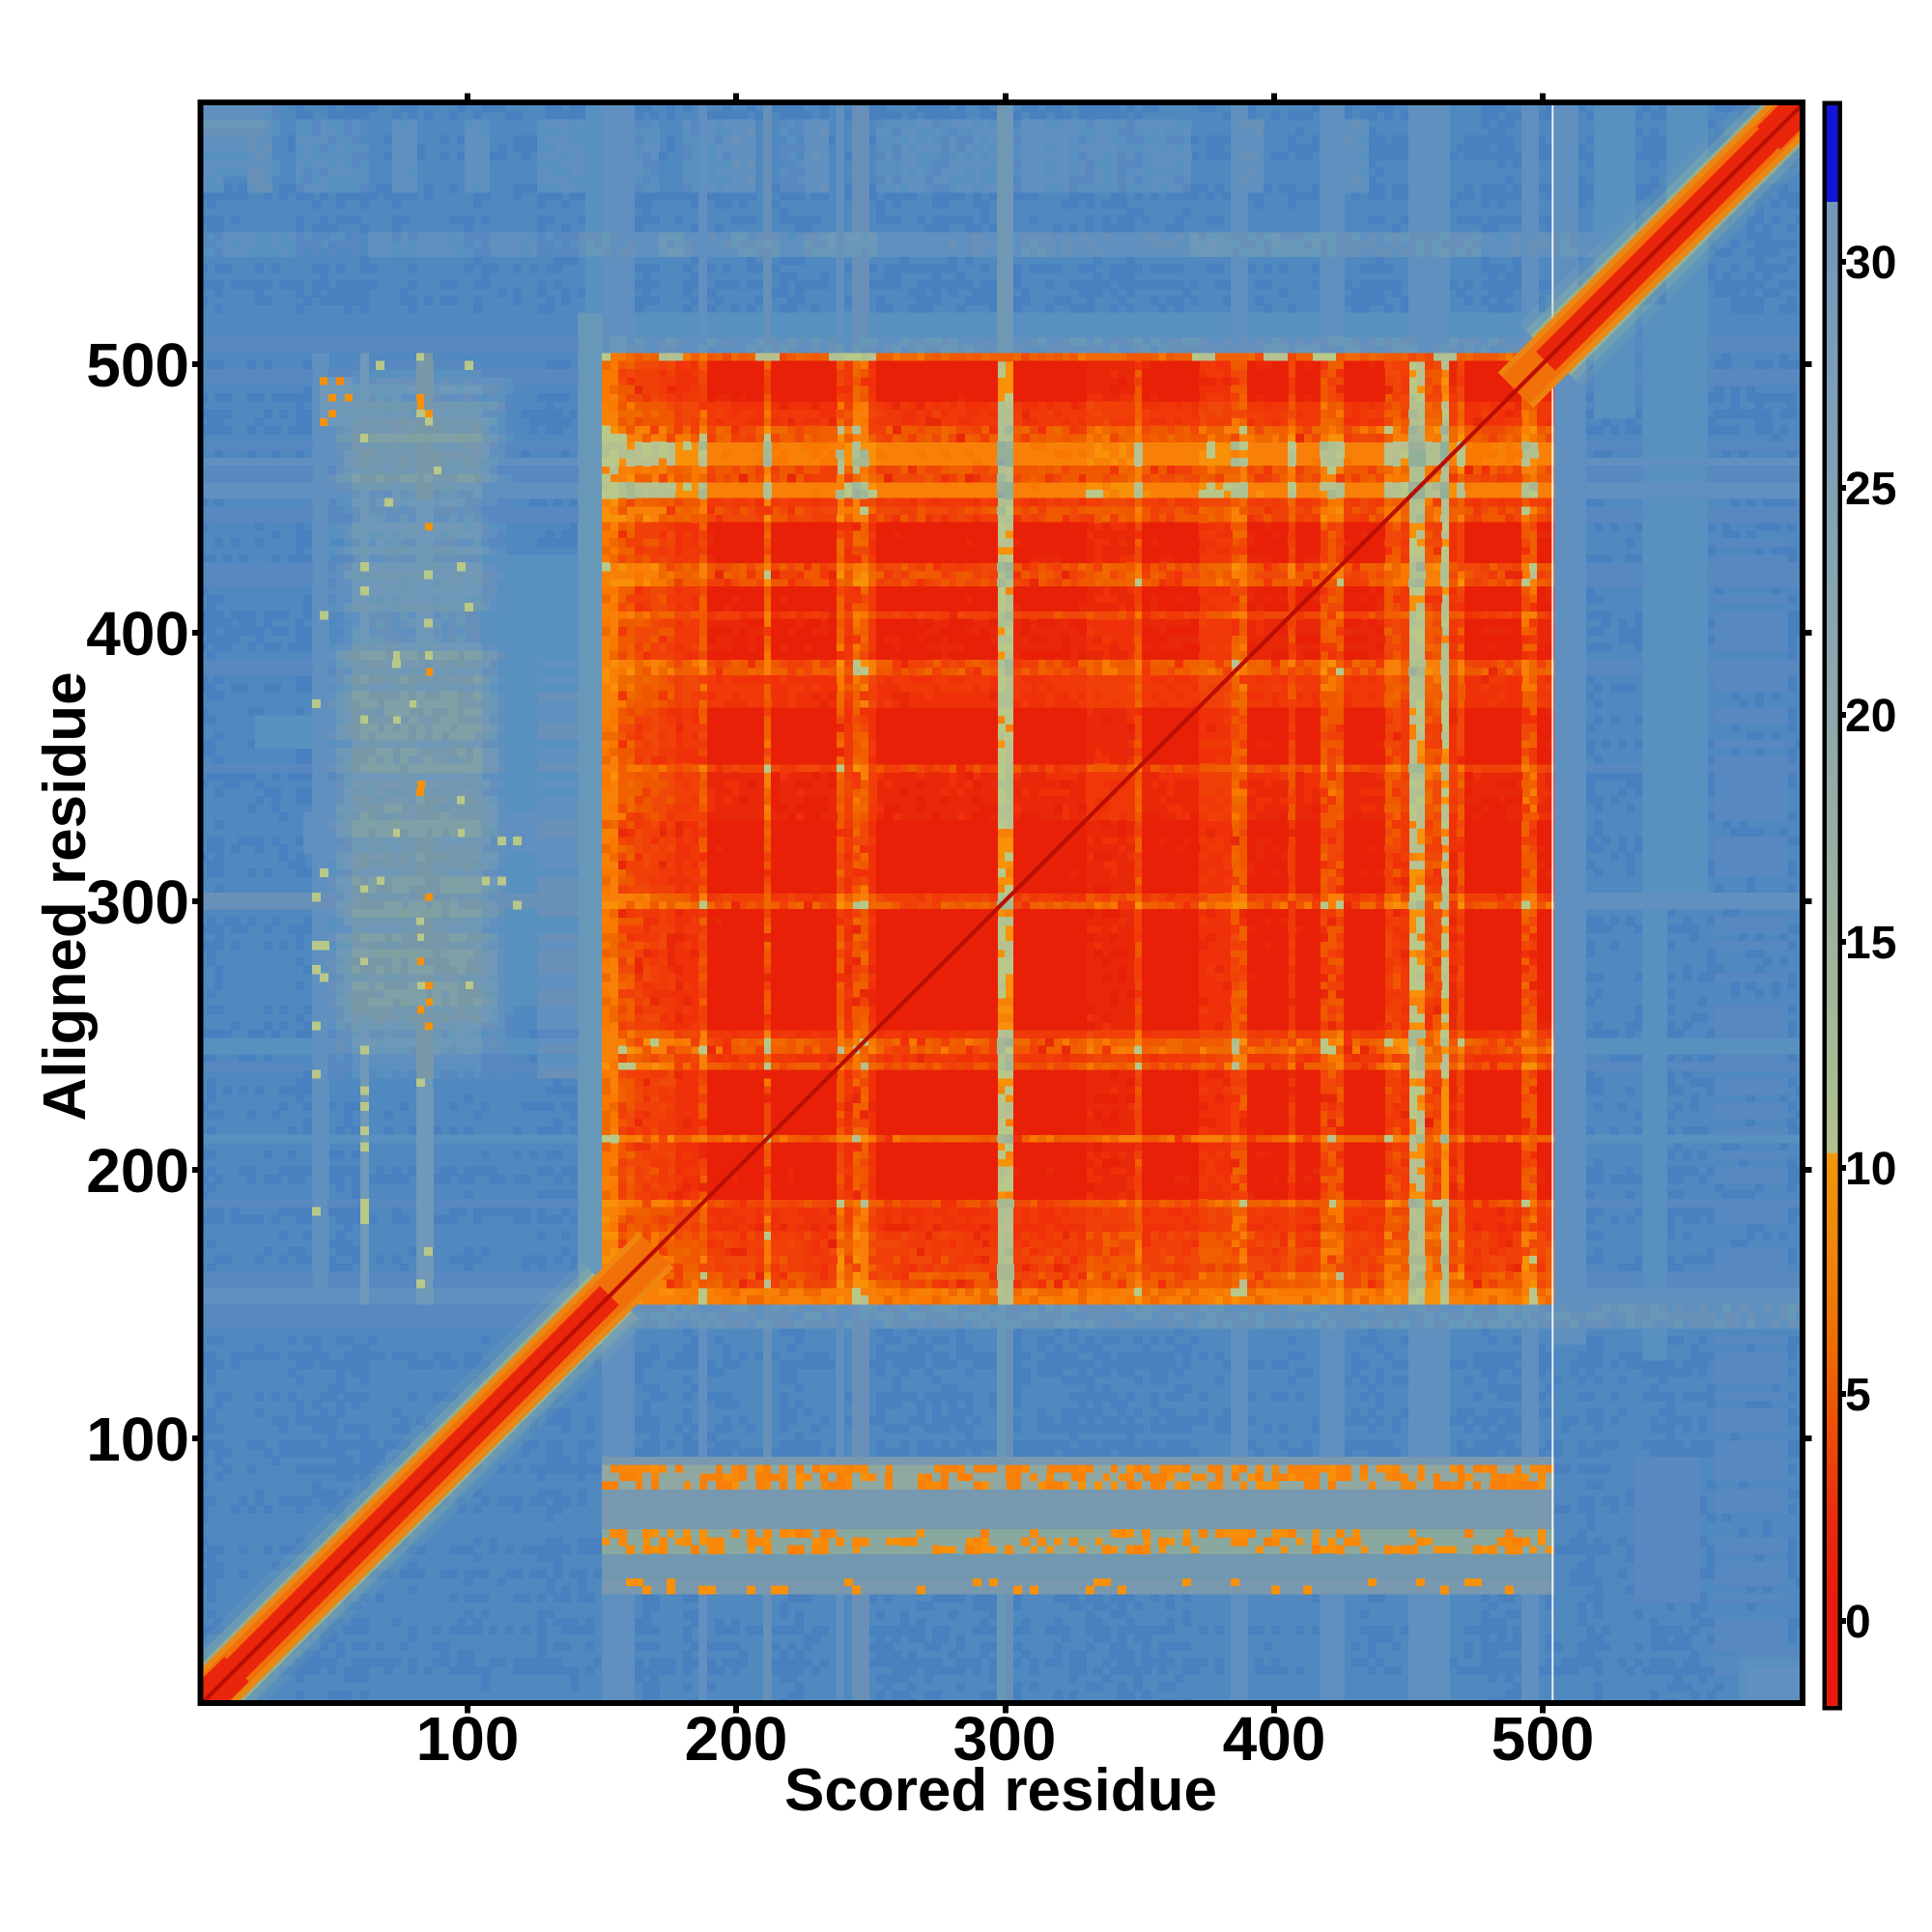  Describe the element at coordinates (1870, 1169) in the screenshot. I see `svg-text: 10` at that location.